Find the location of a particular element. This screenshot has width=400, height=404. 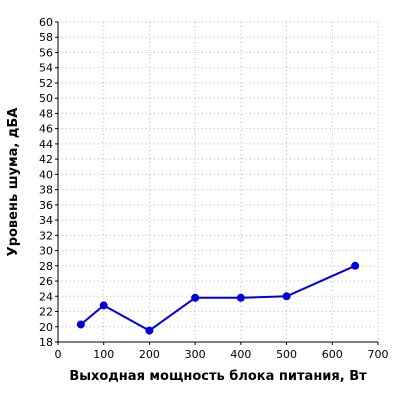

y-tick-label: 36 is located at coordinates (46, 205).